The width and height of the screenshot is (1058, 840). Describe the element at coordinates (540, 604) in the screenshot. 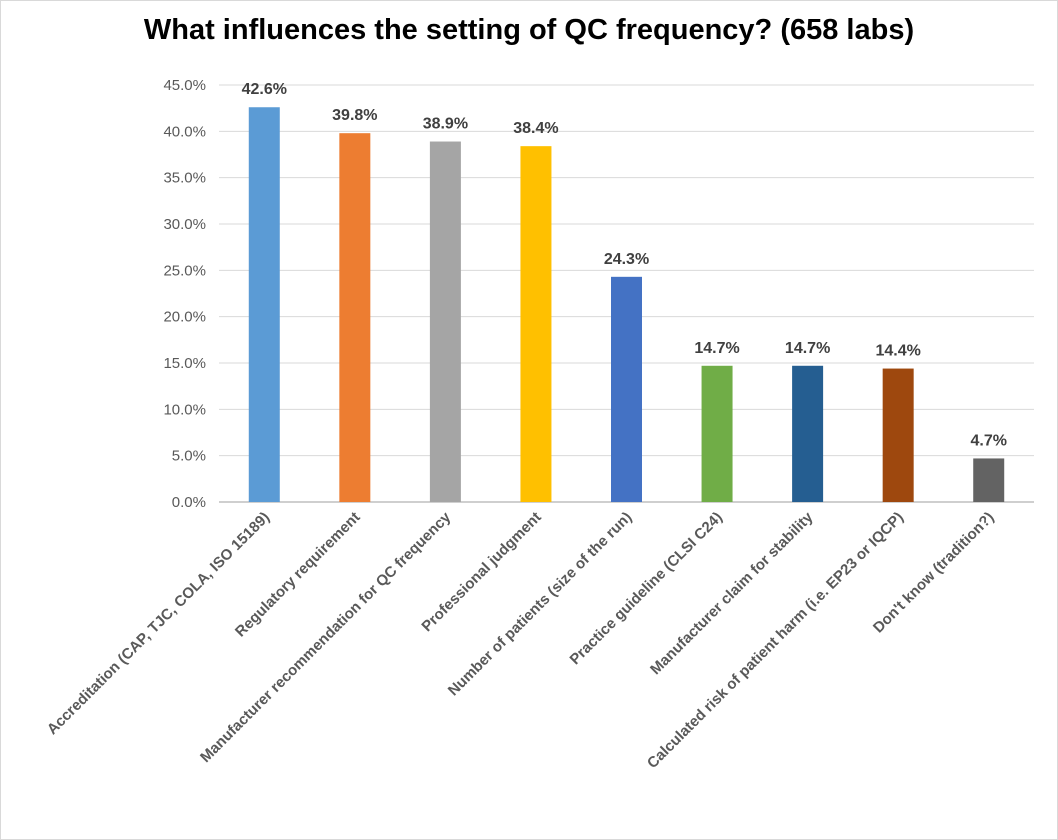

I see `x-category-label: Number of patients (size of the run)` at that location.